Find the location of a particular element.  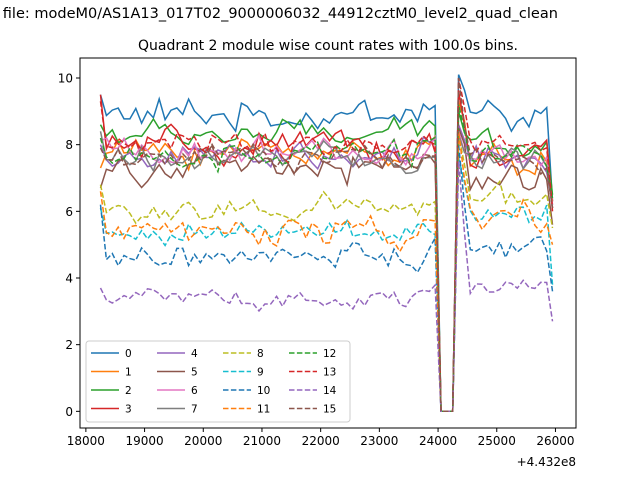

x-tick-label: 20000 is located at coordinates (203, 441).